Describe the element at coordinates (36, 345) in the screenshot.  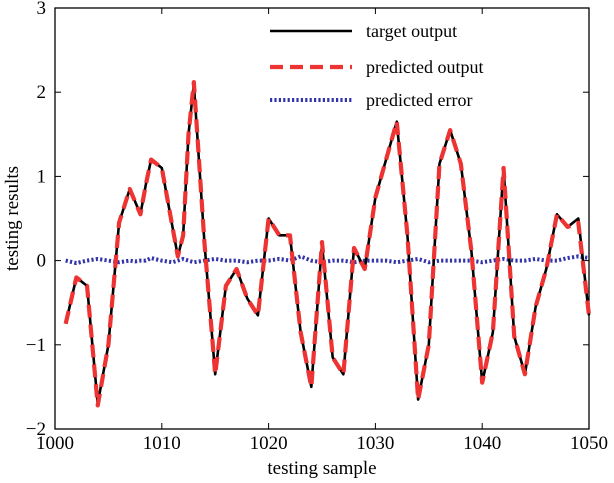
I see `y-tick-label: −1` at that location.